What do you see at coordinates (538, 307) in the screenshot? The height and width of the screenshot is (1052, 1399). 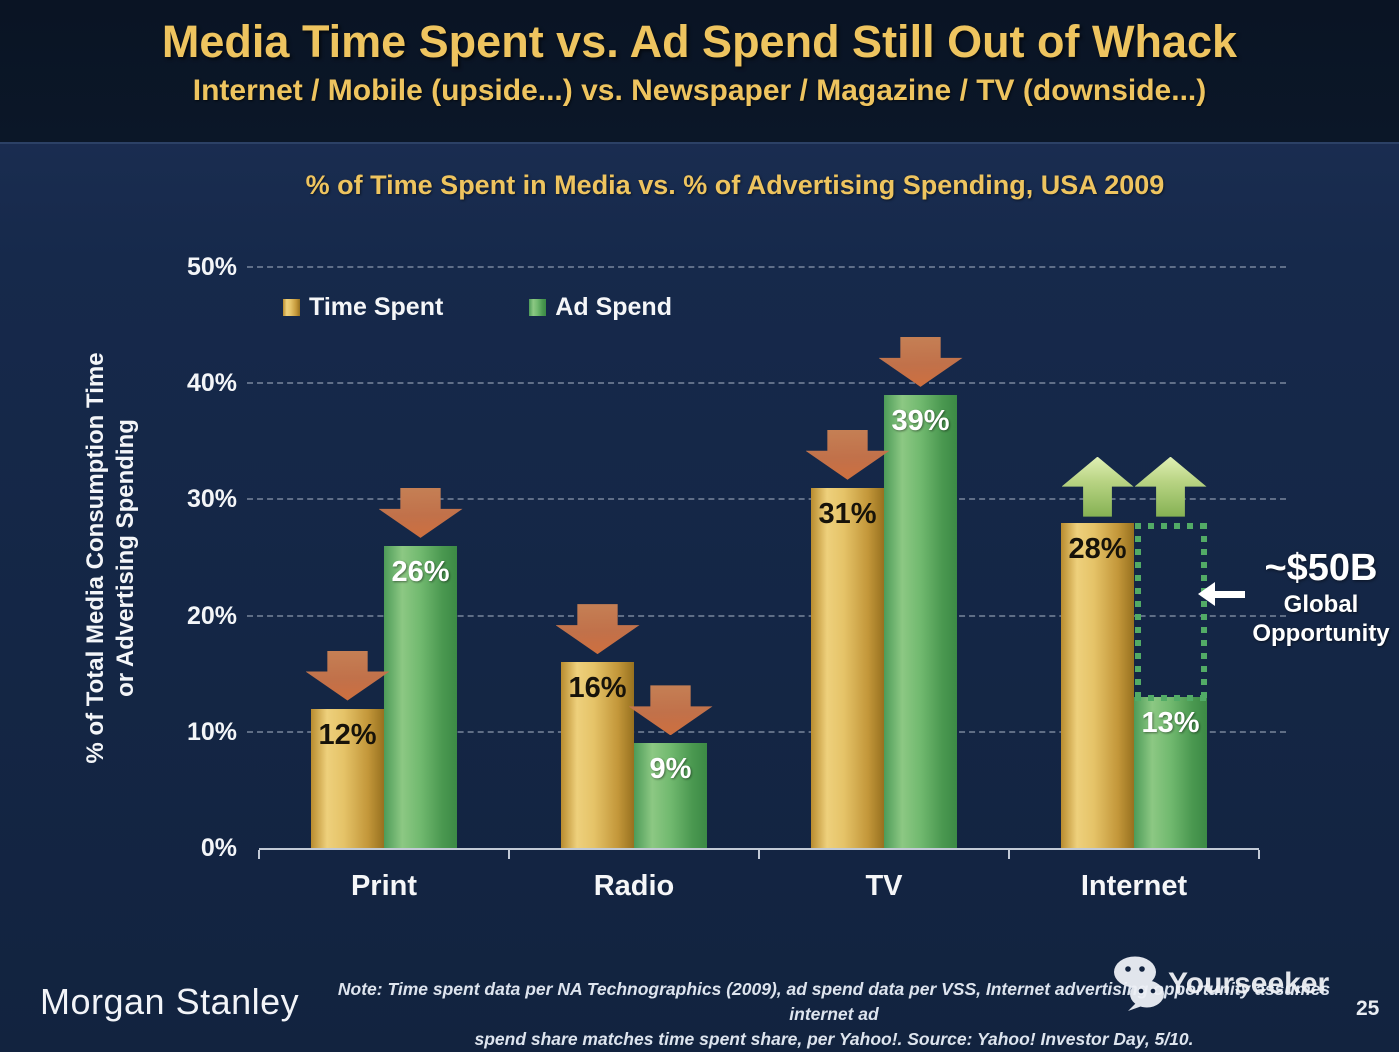 I see `legend-swatch-green-icon` at bounding box center [538, 307].